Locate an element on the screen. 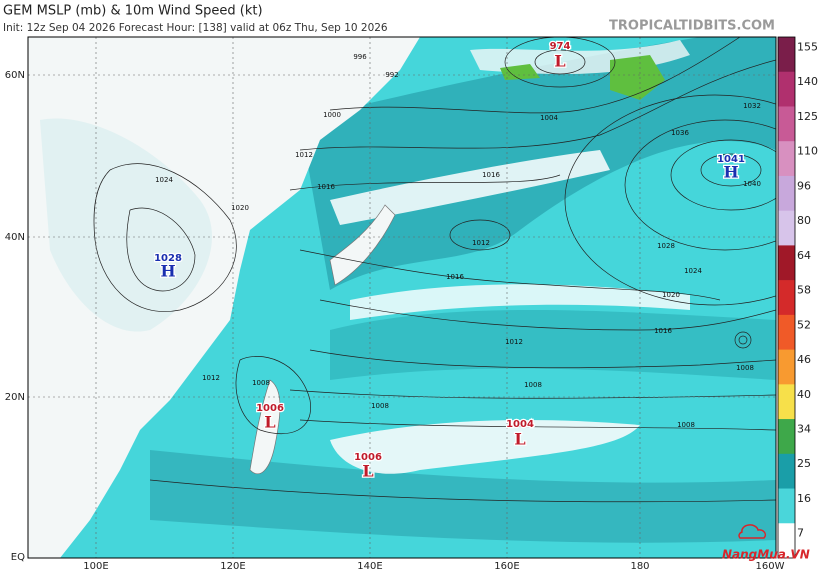 The image size is (819, 573). lat-label: 40N is located at coordinates (15, 237).